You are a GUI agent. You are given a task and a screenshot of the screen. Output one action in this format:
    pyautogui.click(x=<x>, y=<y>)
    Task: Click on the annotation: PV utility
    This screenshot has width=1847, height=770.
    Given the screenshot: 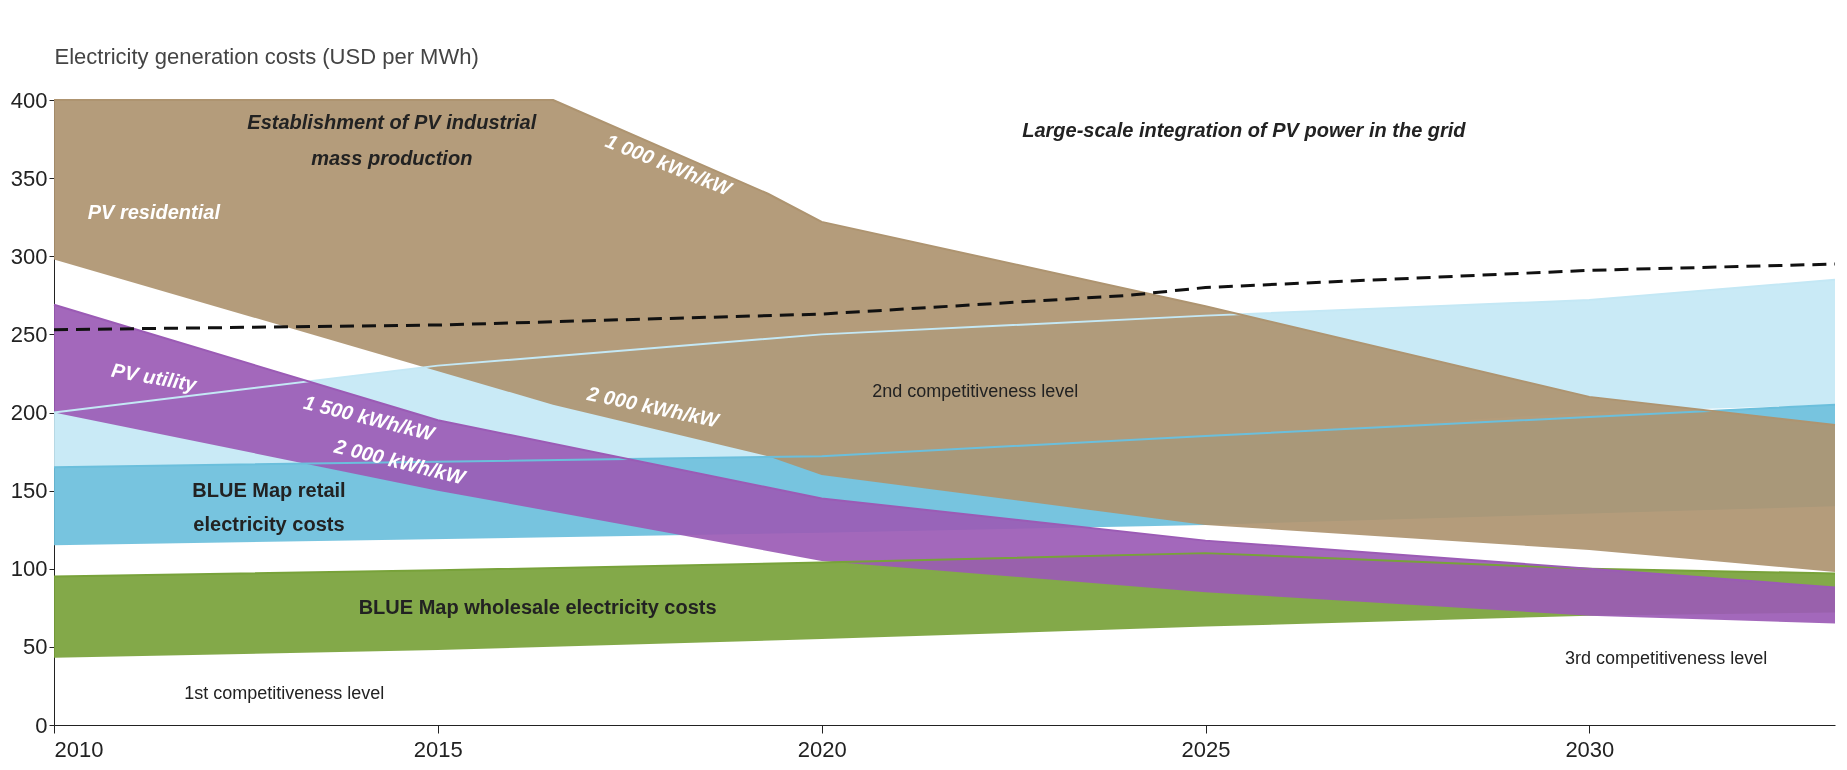 What is the action you would take?
    pyautogui.click(x=154, y=377)
    